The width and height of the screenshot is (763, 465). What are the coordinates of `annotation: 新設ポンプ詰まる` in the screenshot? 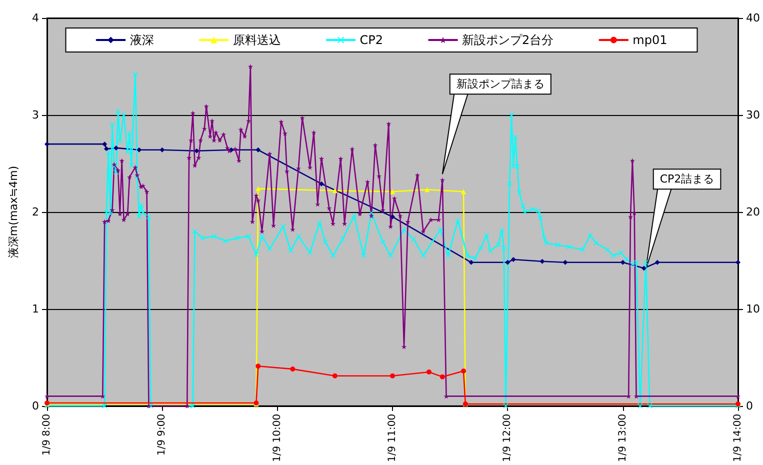 It's located at (500, 84).